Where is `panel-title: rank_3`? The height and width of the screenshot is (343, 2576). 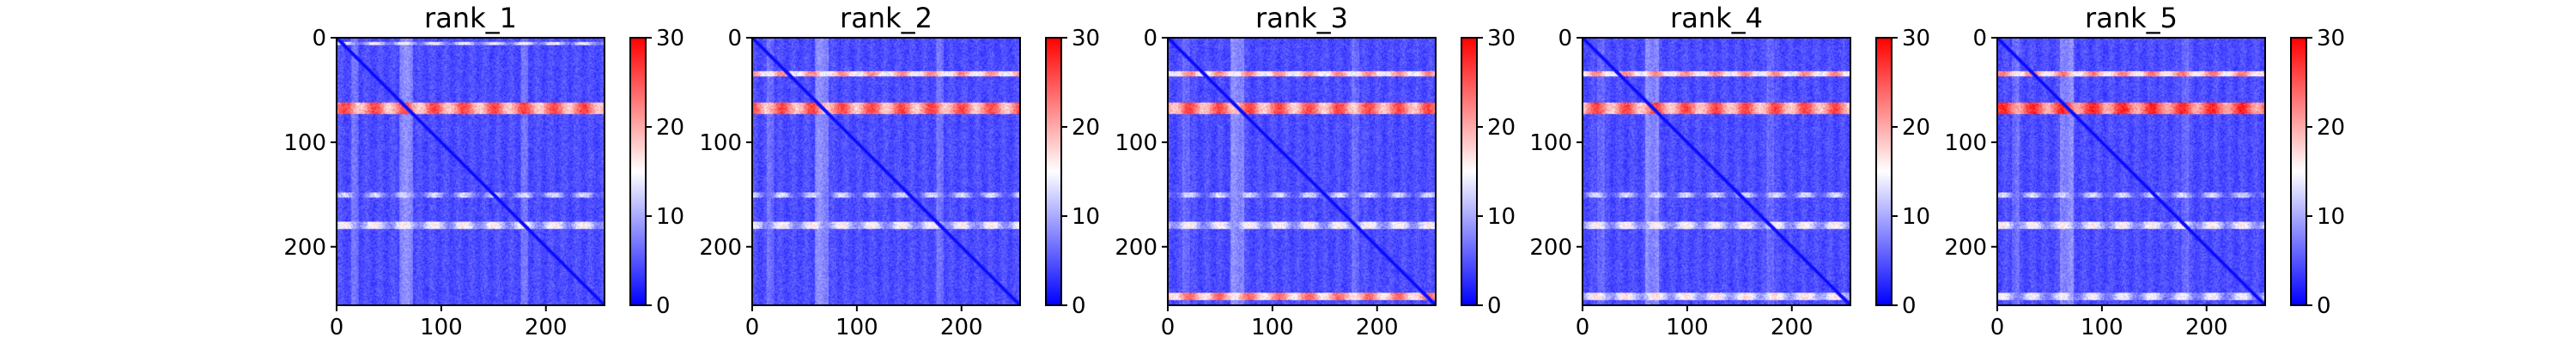 panel-title: rank_3 is located at coordinates (1301, 18).